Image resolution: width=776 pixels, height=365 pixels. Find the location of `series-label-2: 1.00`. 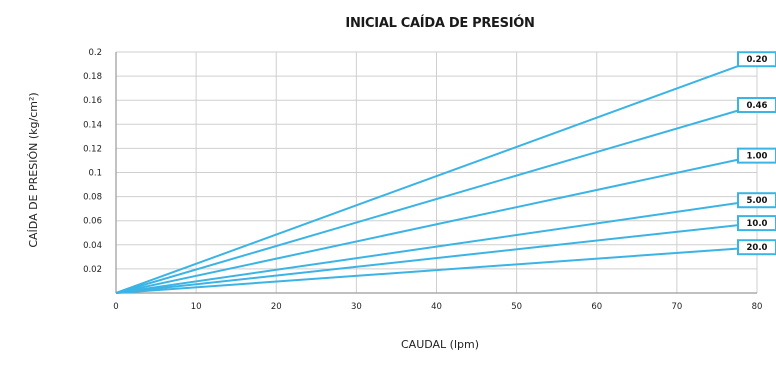

series-label-2: 1.00 is located at coordinates (756, 155).